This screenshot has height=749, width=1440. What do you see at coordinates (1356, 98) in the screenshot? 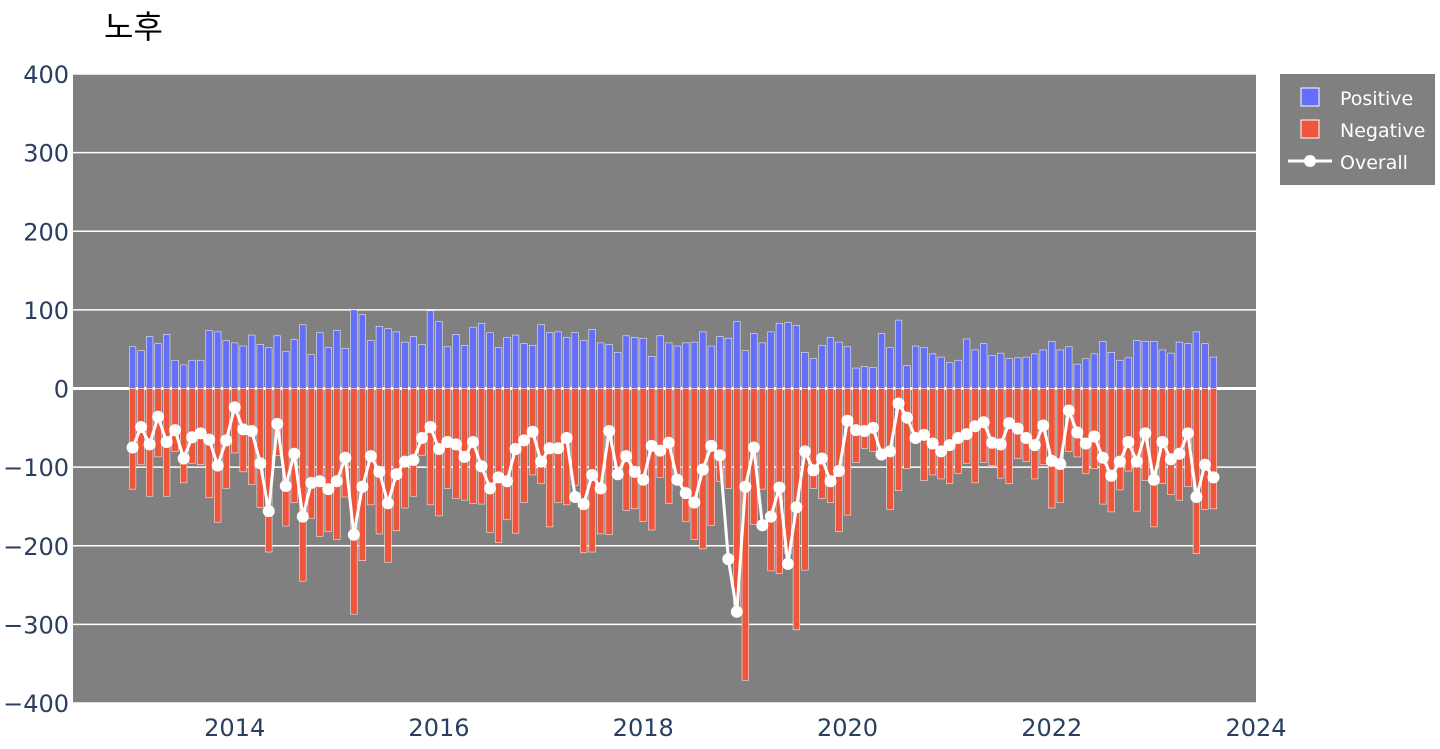
I see `legend-item-positive: Positive` at bounding box center [1356, 98].